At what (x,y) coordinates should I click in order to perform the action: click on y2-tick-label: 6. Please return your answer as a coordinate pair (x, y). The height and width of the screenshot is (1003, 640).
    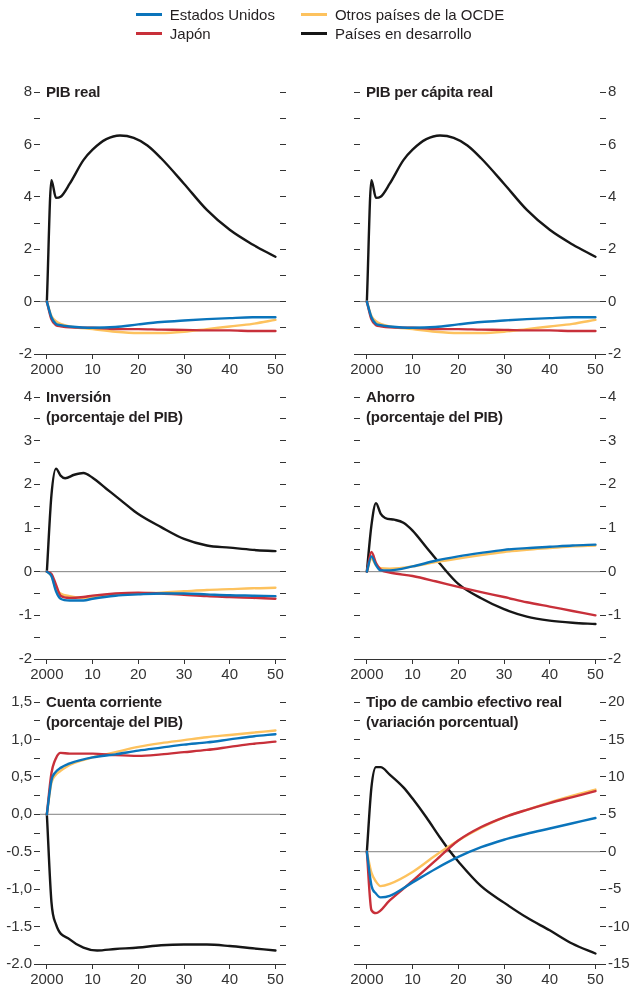
    Looking at the image, I should click on (612, 143).